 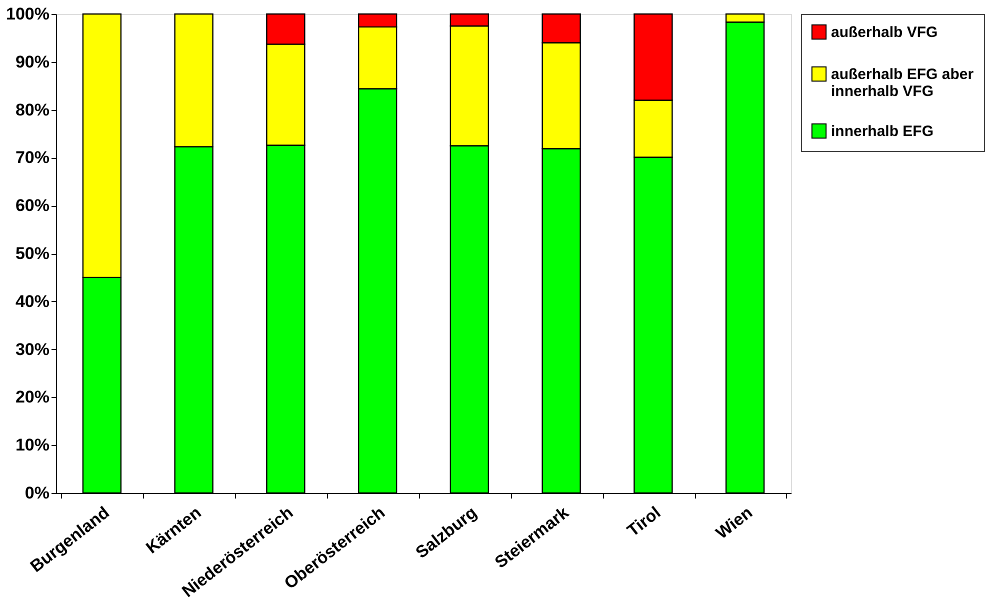 I want to click on y-tick-label: 100%, so click(x=28, y=14).